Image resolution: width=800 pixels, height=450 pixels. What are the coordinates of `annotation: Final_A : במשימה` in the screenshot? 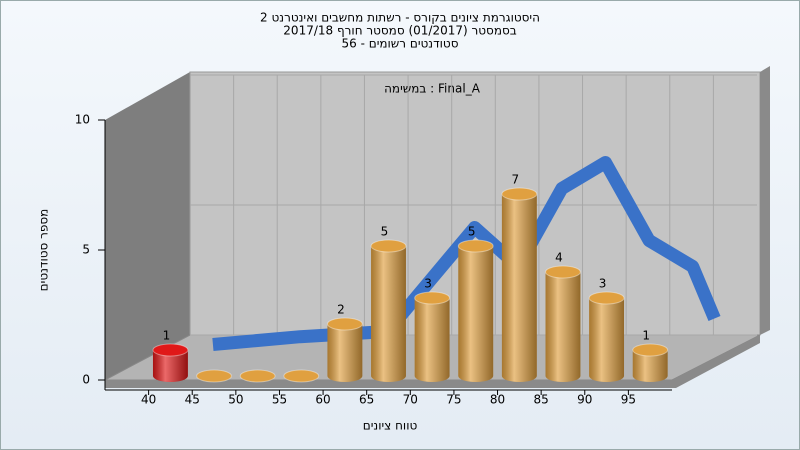 It's located at (432, 89).